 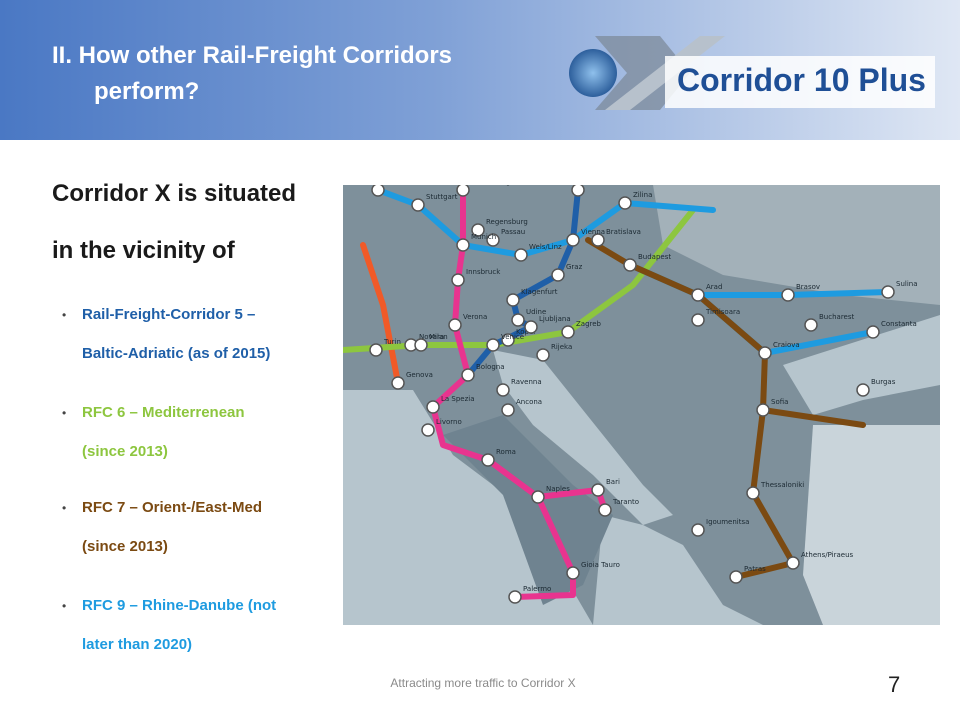 I want to click on city-label: Naples, so click(x=558, y=489).